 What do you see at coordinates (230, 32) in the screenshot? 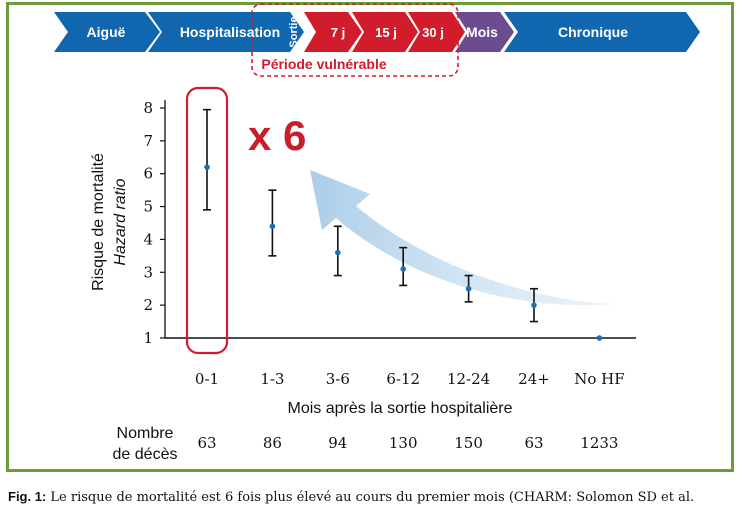
I see `timeline-hospitalisation-label: Hospitalisation` at bounding box center [230, 32].